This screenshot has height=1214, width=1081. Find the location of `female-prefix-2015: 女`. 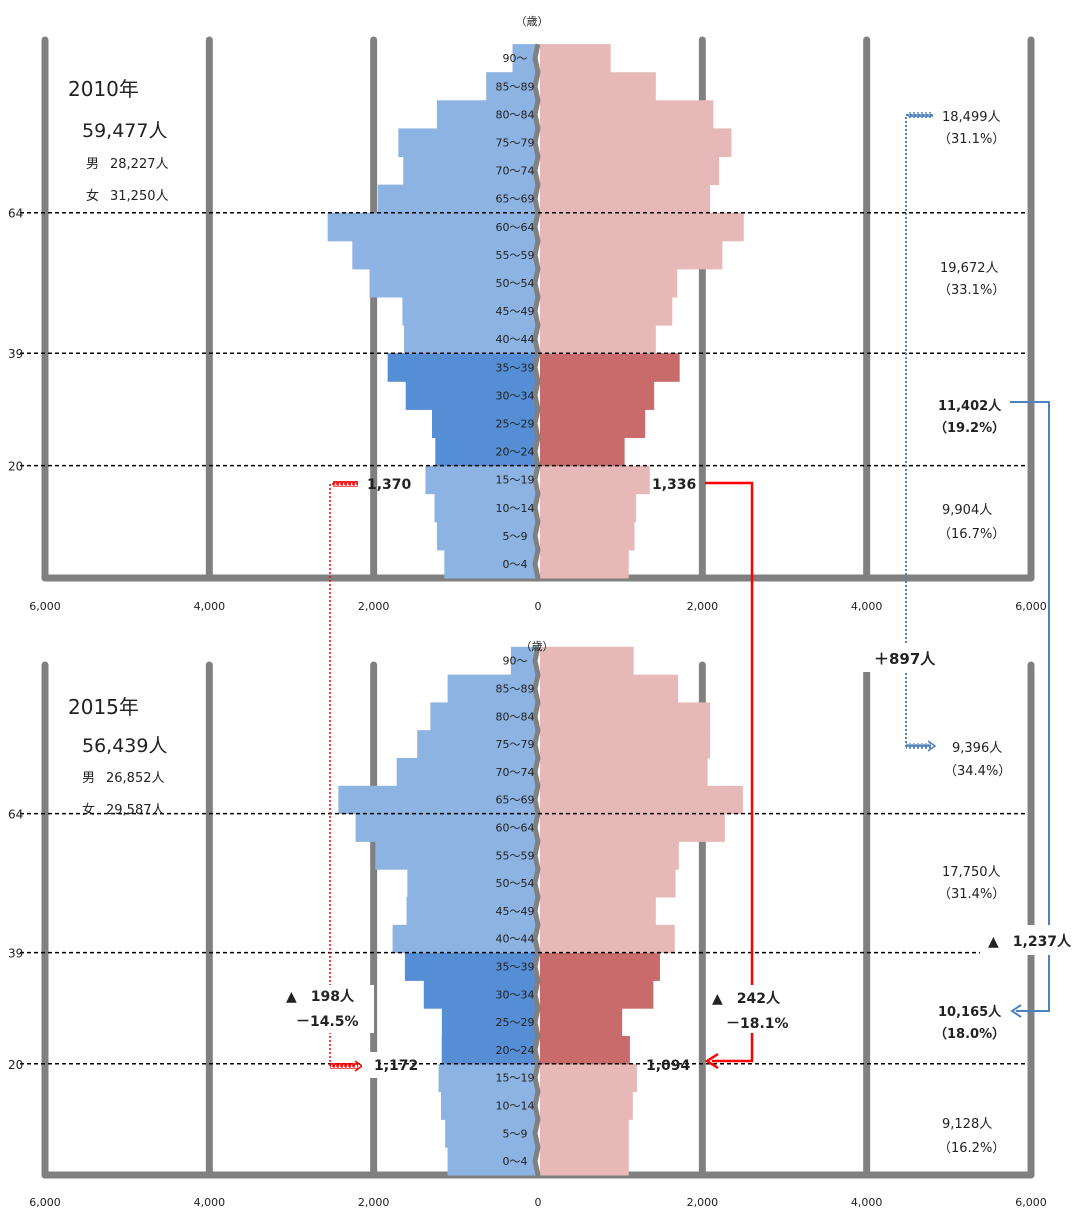

female-prefix-2015: 女 is located at coordinates (88, 810).